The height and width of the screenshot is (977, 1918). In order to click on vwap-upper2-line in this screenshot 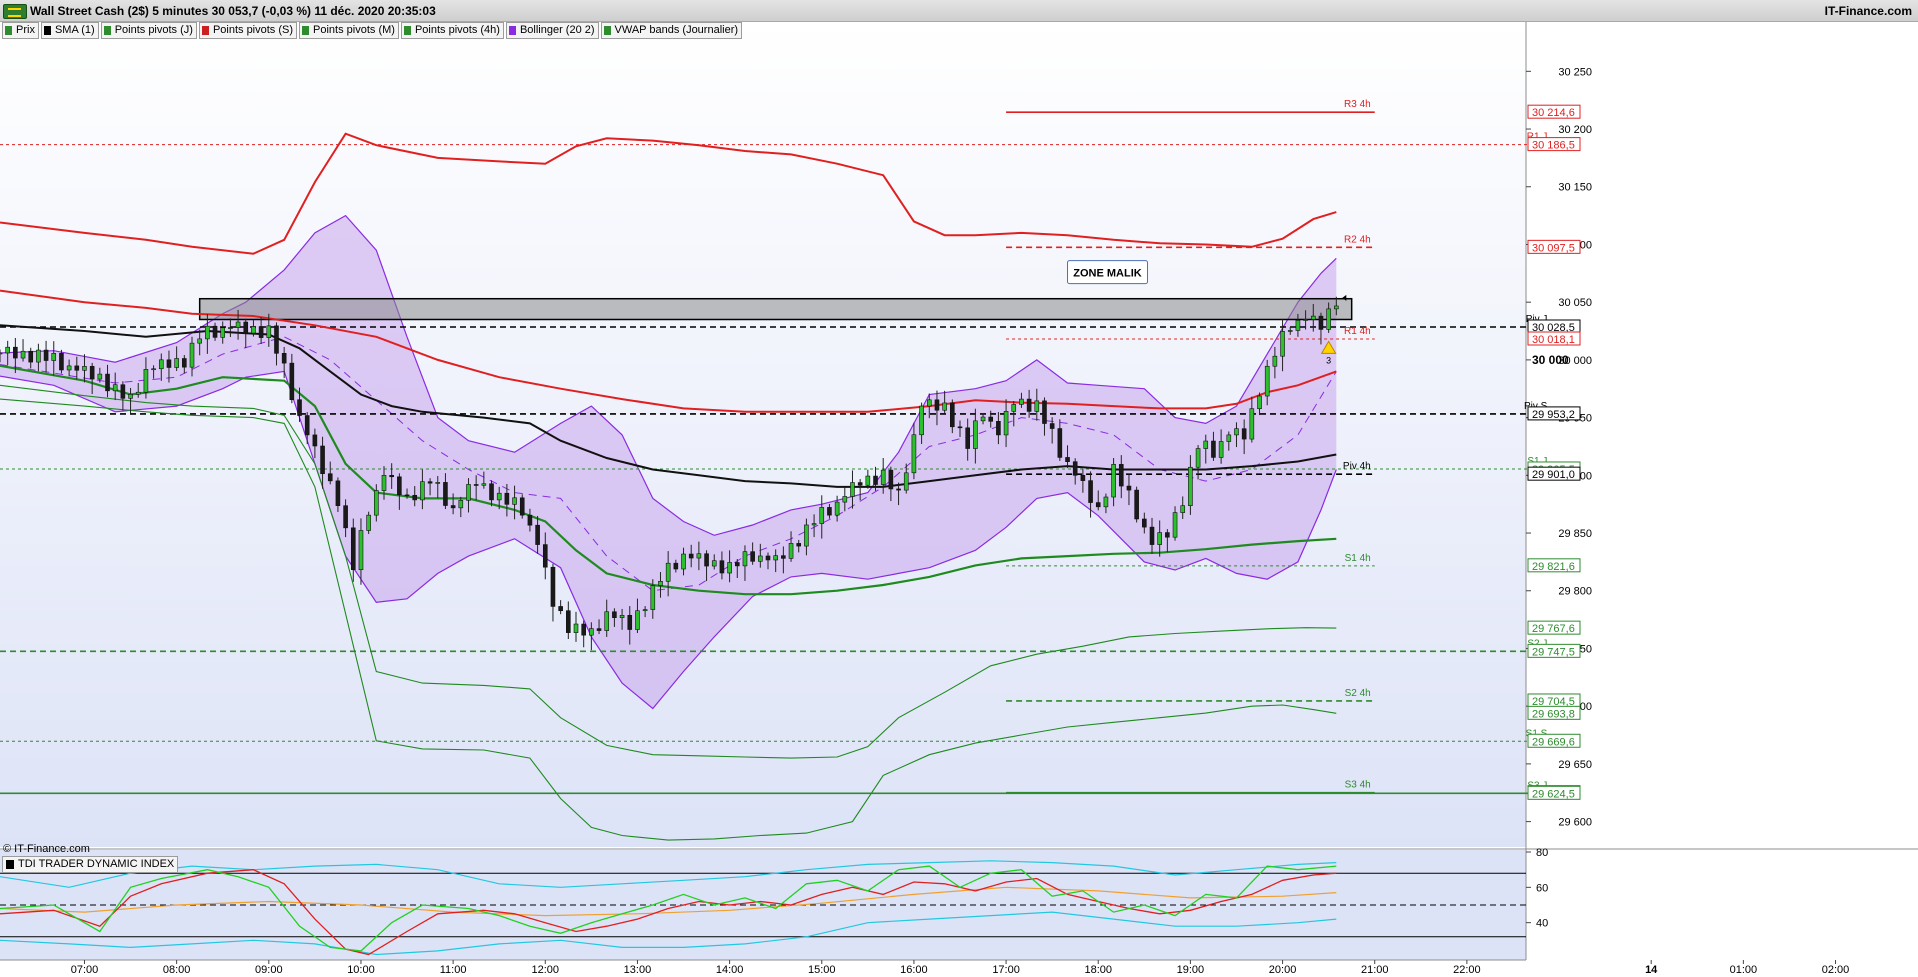, I will do `click(668, 193)`.